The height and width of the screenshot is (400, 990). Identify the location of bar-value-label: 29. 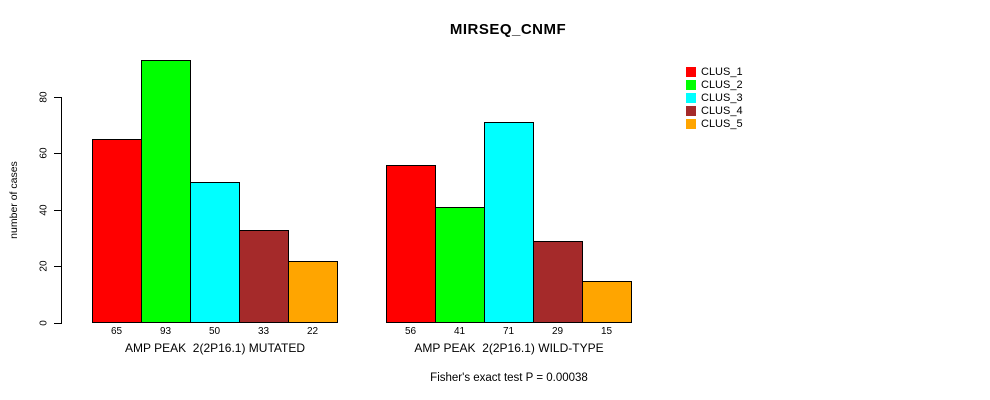
(557, 331).